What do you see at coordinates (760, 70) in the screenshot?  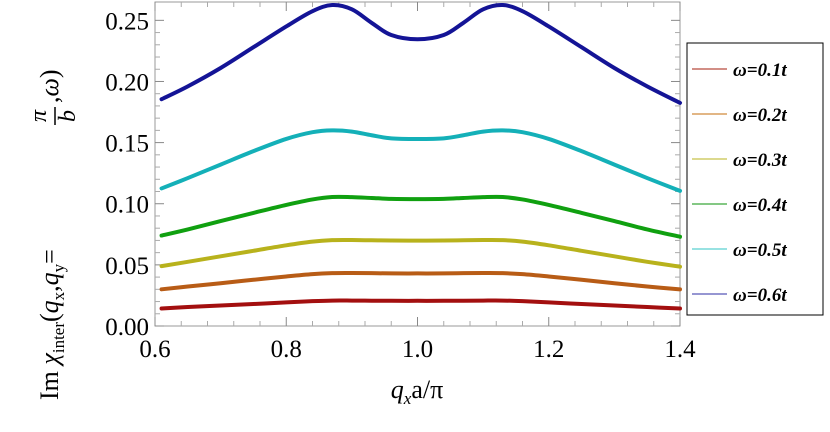 I see `legend-label: ω=0.1t` at bounding box center [760, 70].